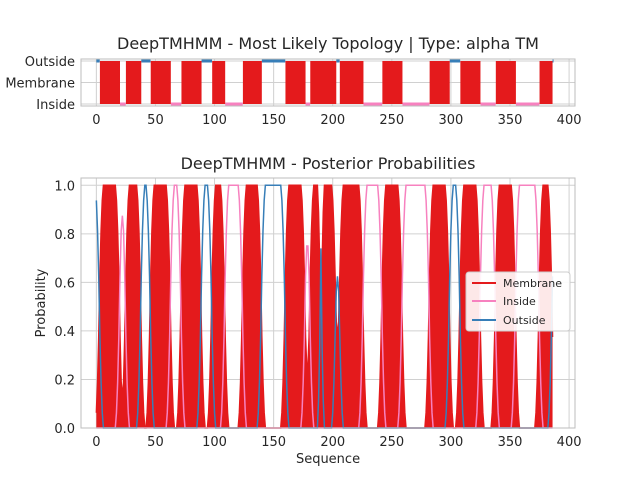 This screenshot has width=640, height=480. Describe the element at coordinates (273, 120) in the screenshot. I see `topology-x-tick-label: 150` at that location.